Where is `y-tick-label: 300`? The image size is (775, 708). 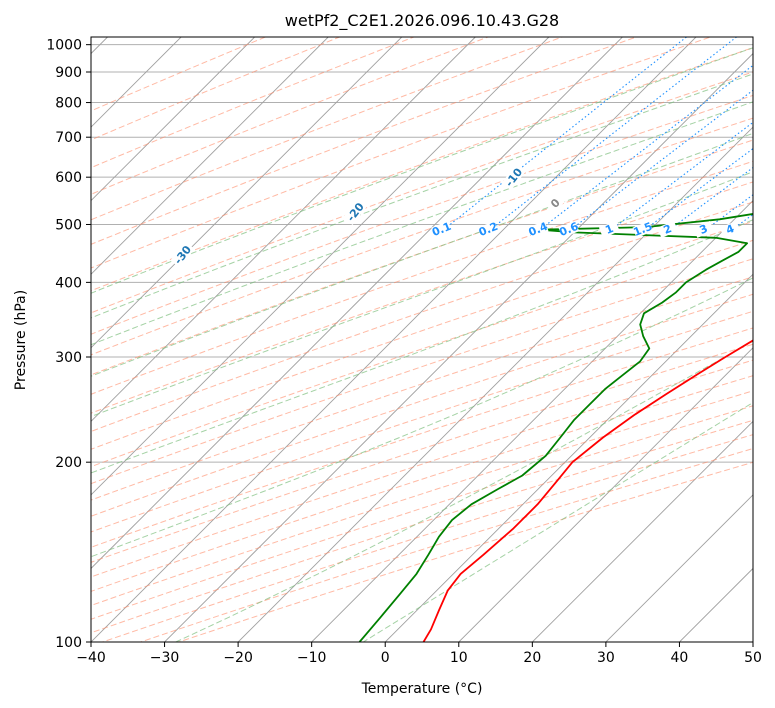
y-tick-label: 300 is located at coordinates (68, 358).